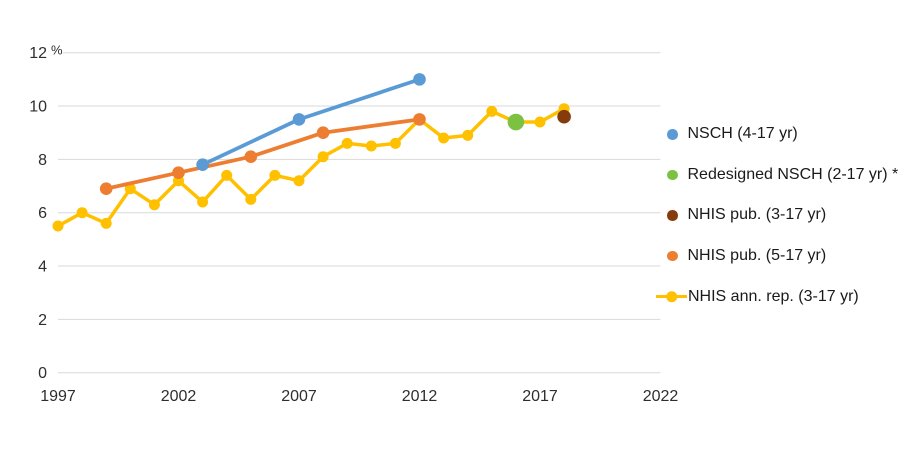 This screenshot has height=450, width=900. What do you see at coordinates (38, 53) in the screenshot?
I see `y-tick-label: 12` at bounding box center [38, 53].